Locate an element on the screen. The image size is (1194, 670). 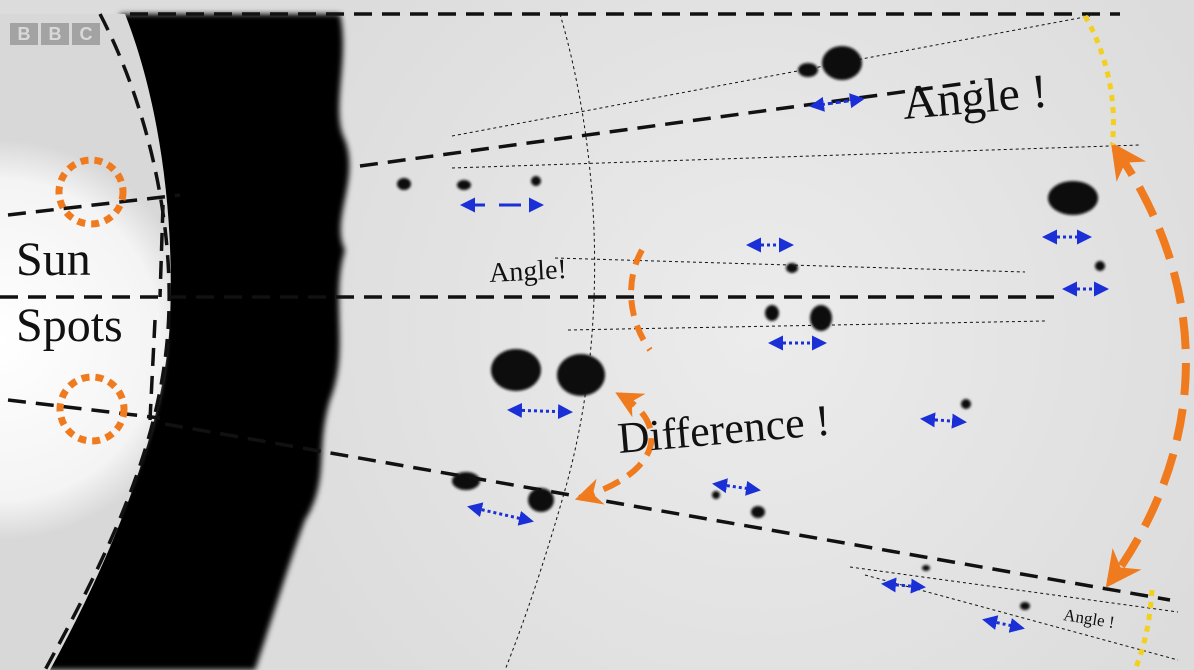
label-spots: Spots is located at coordinates (69, 325).